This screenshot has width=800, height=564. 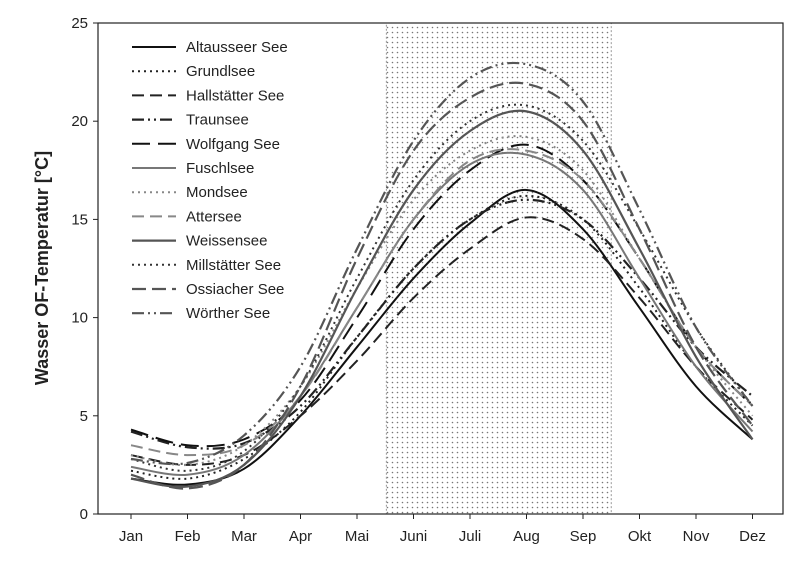 What do you see at coordinates (526, 536) in the screenshot?
I see `x-tick-label: Aug` at bounding box center [526, 536].